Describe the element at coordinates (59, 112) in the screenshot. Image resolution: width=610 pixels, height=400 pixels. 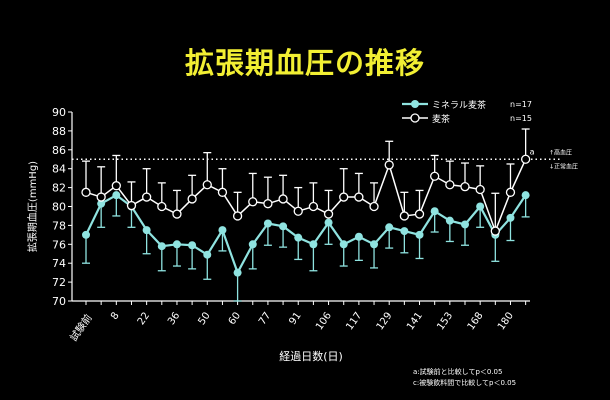
I see `y-tick-label: 90` at that location.